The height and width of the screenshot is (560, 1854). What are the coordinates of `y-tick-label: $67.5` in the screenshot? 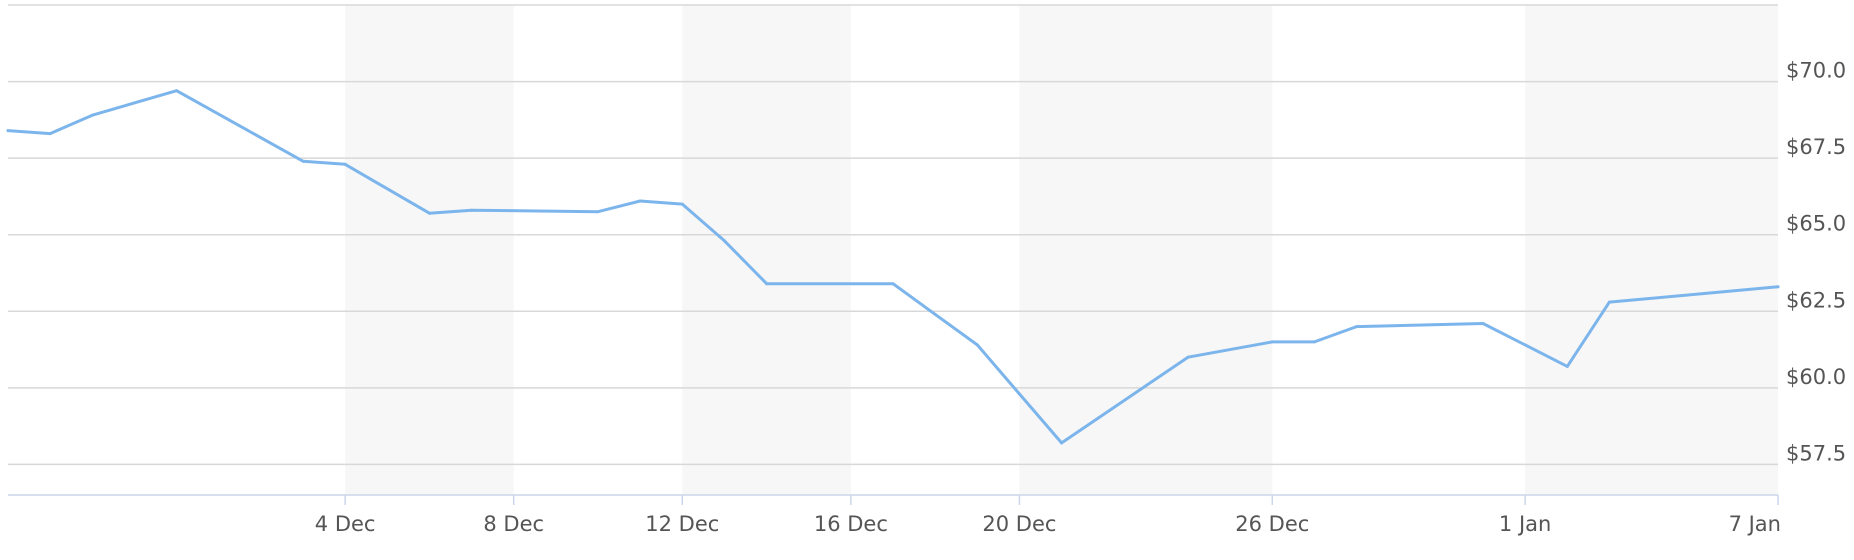 It's located at (1816, 147).